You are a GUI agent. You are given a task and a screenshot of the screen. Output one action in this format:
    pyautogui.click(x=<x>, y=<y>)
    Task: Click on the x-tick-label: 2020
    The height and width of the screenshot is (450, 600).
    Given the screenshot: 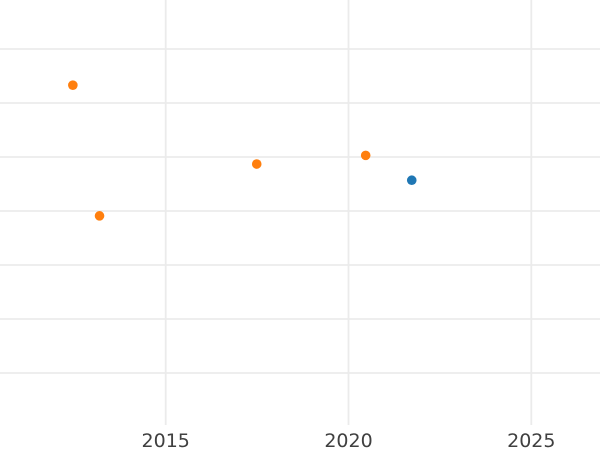 What is the action you would take?
    pyautogui.click(x=348, y=440)
    